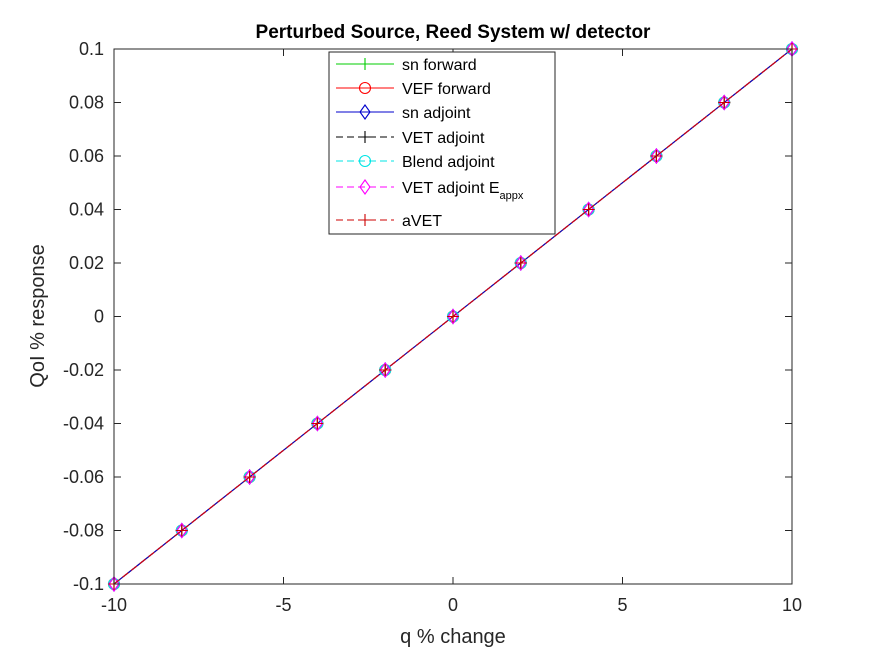  I want to click on y-tick-label: -0.02, so click(83, 370).